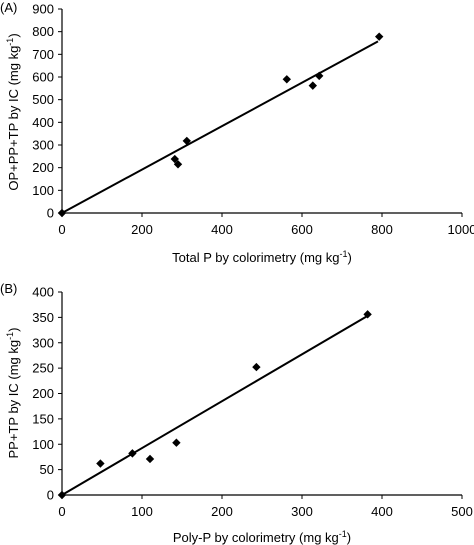  Describe the element at coordinates (43, 418) in the screenshot. I see `panel-b-y-tick-label: 150` at that location.